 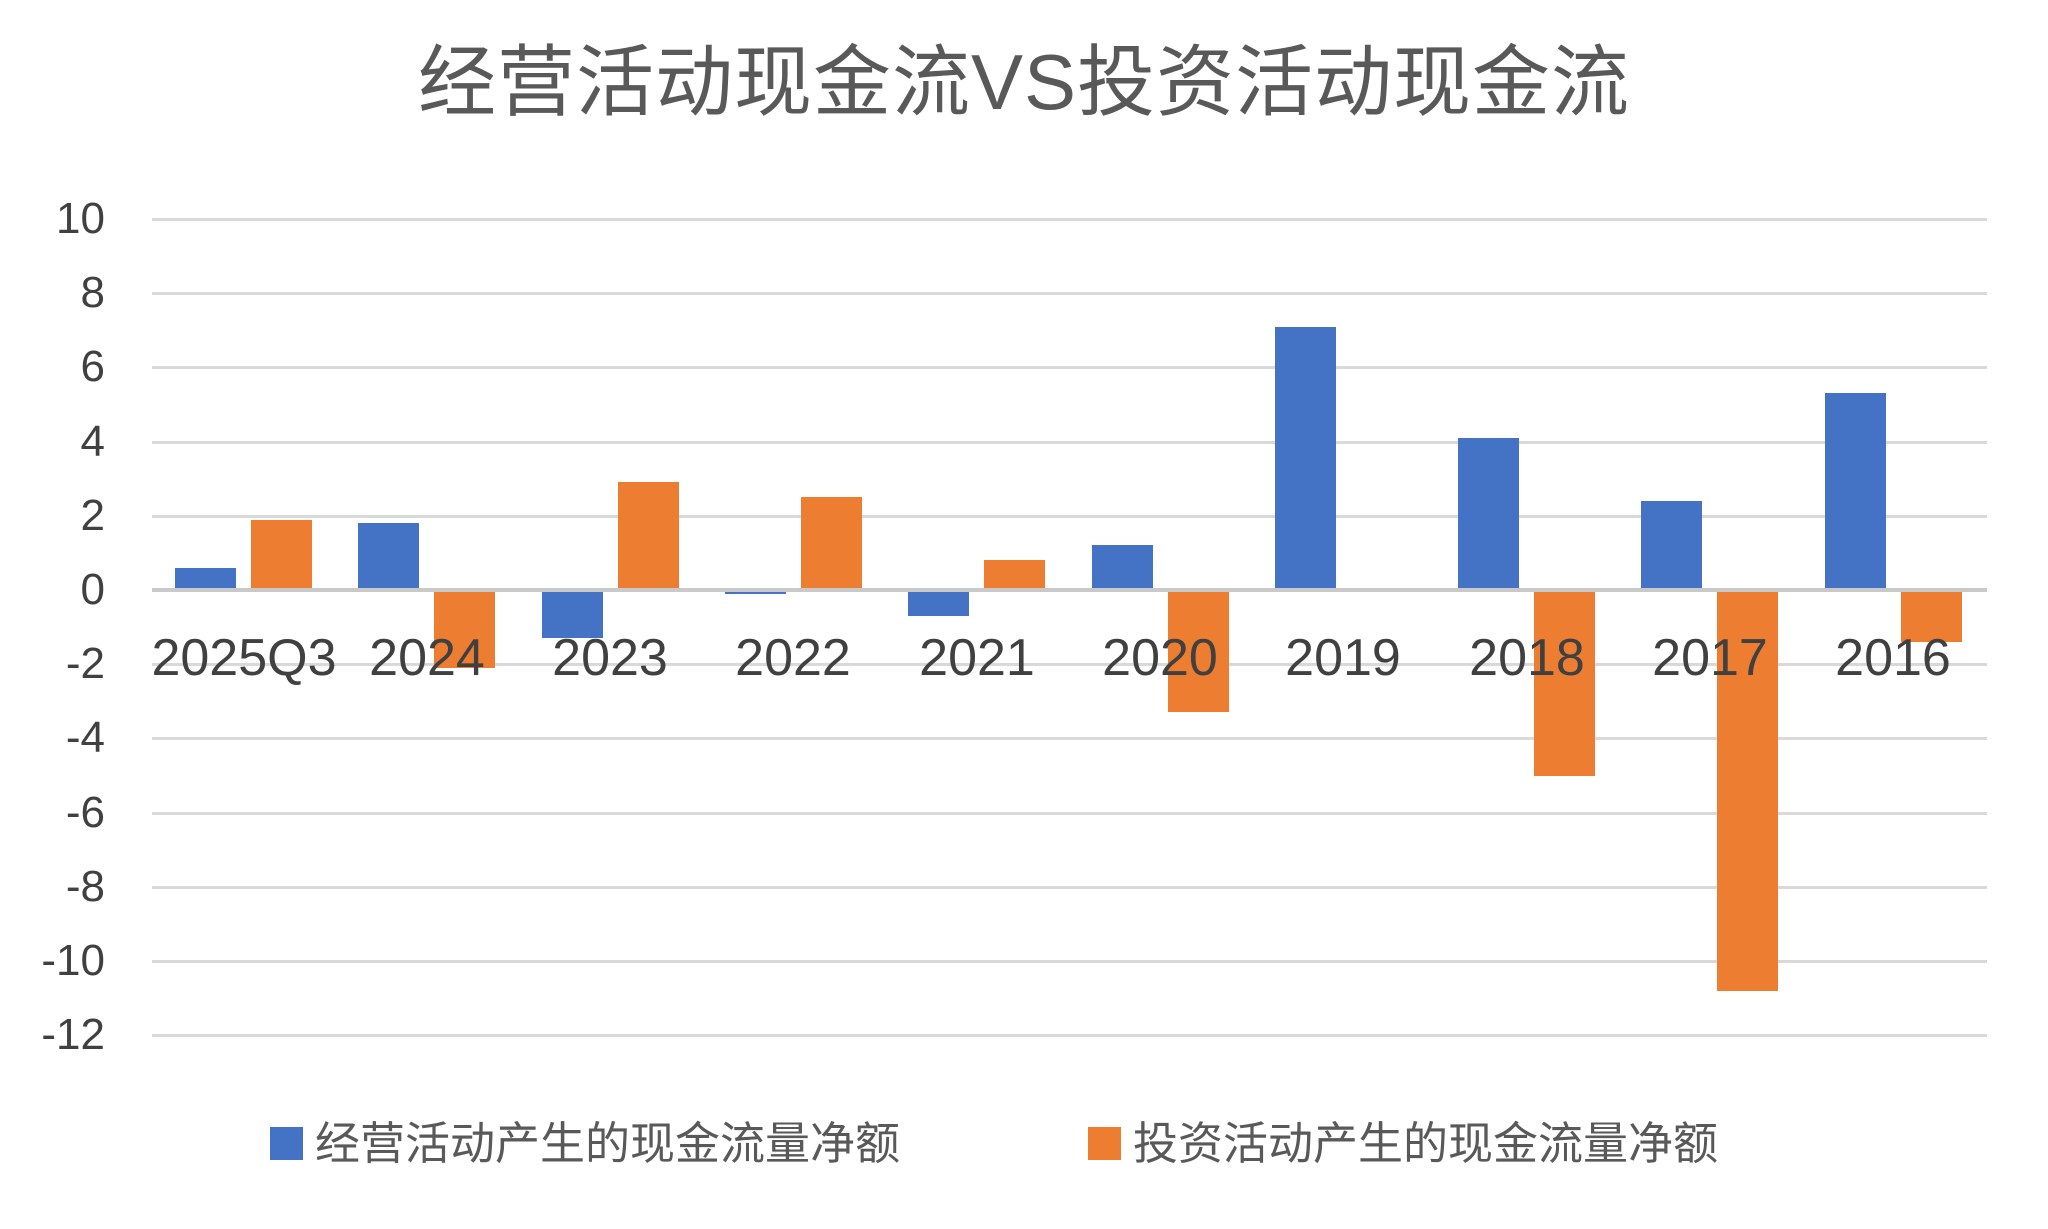 What do you see at coordinates (73, 1035) in the screenshot?
I see `y-axis-tick--12: -12` at bounding box center [73, 1035].